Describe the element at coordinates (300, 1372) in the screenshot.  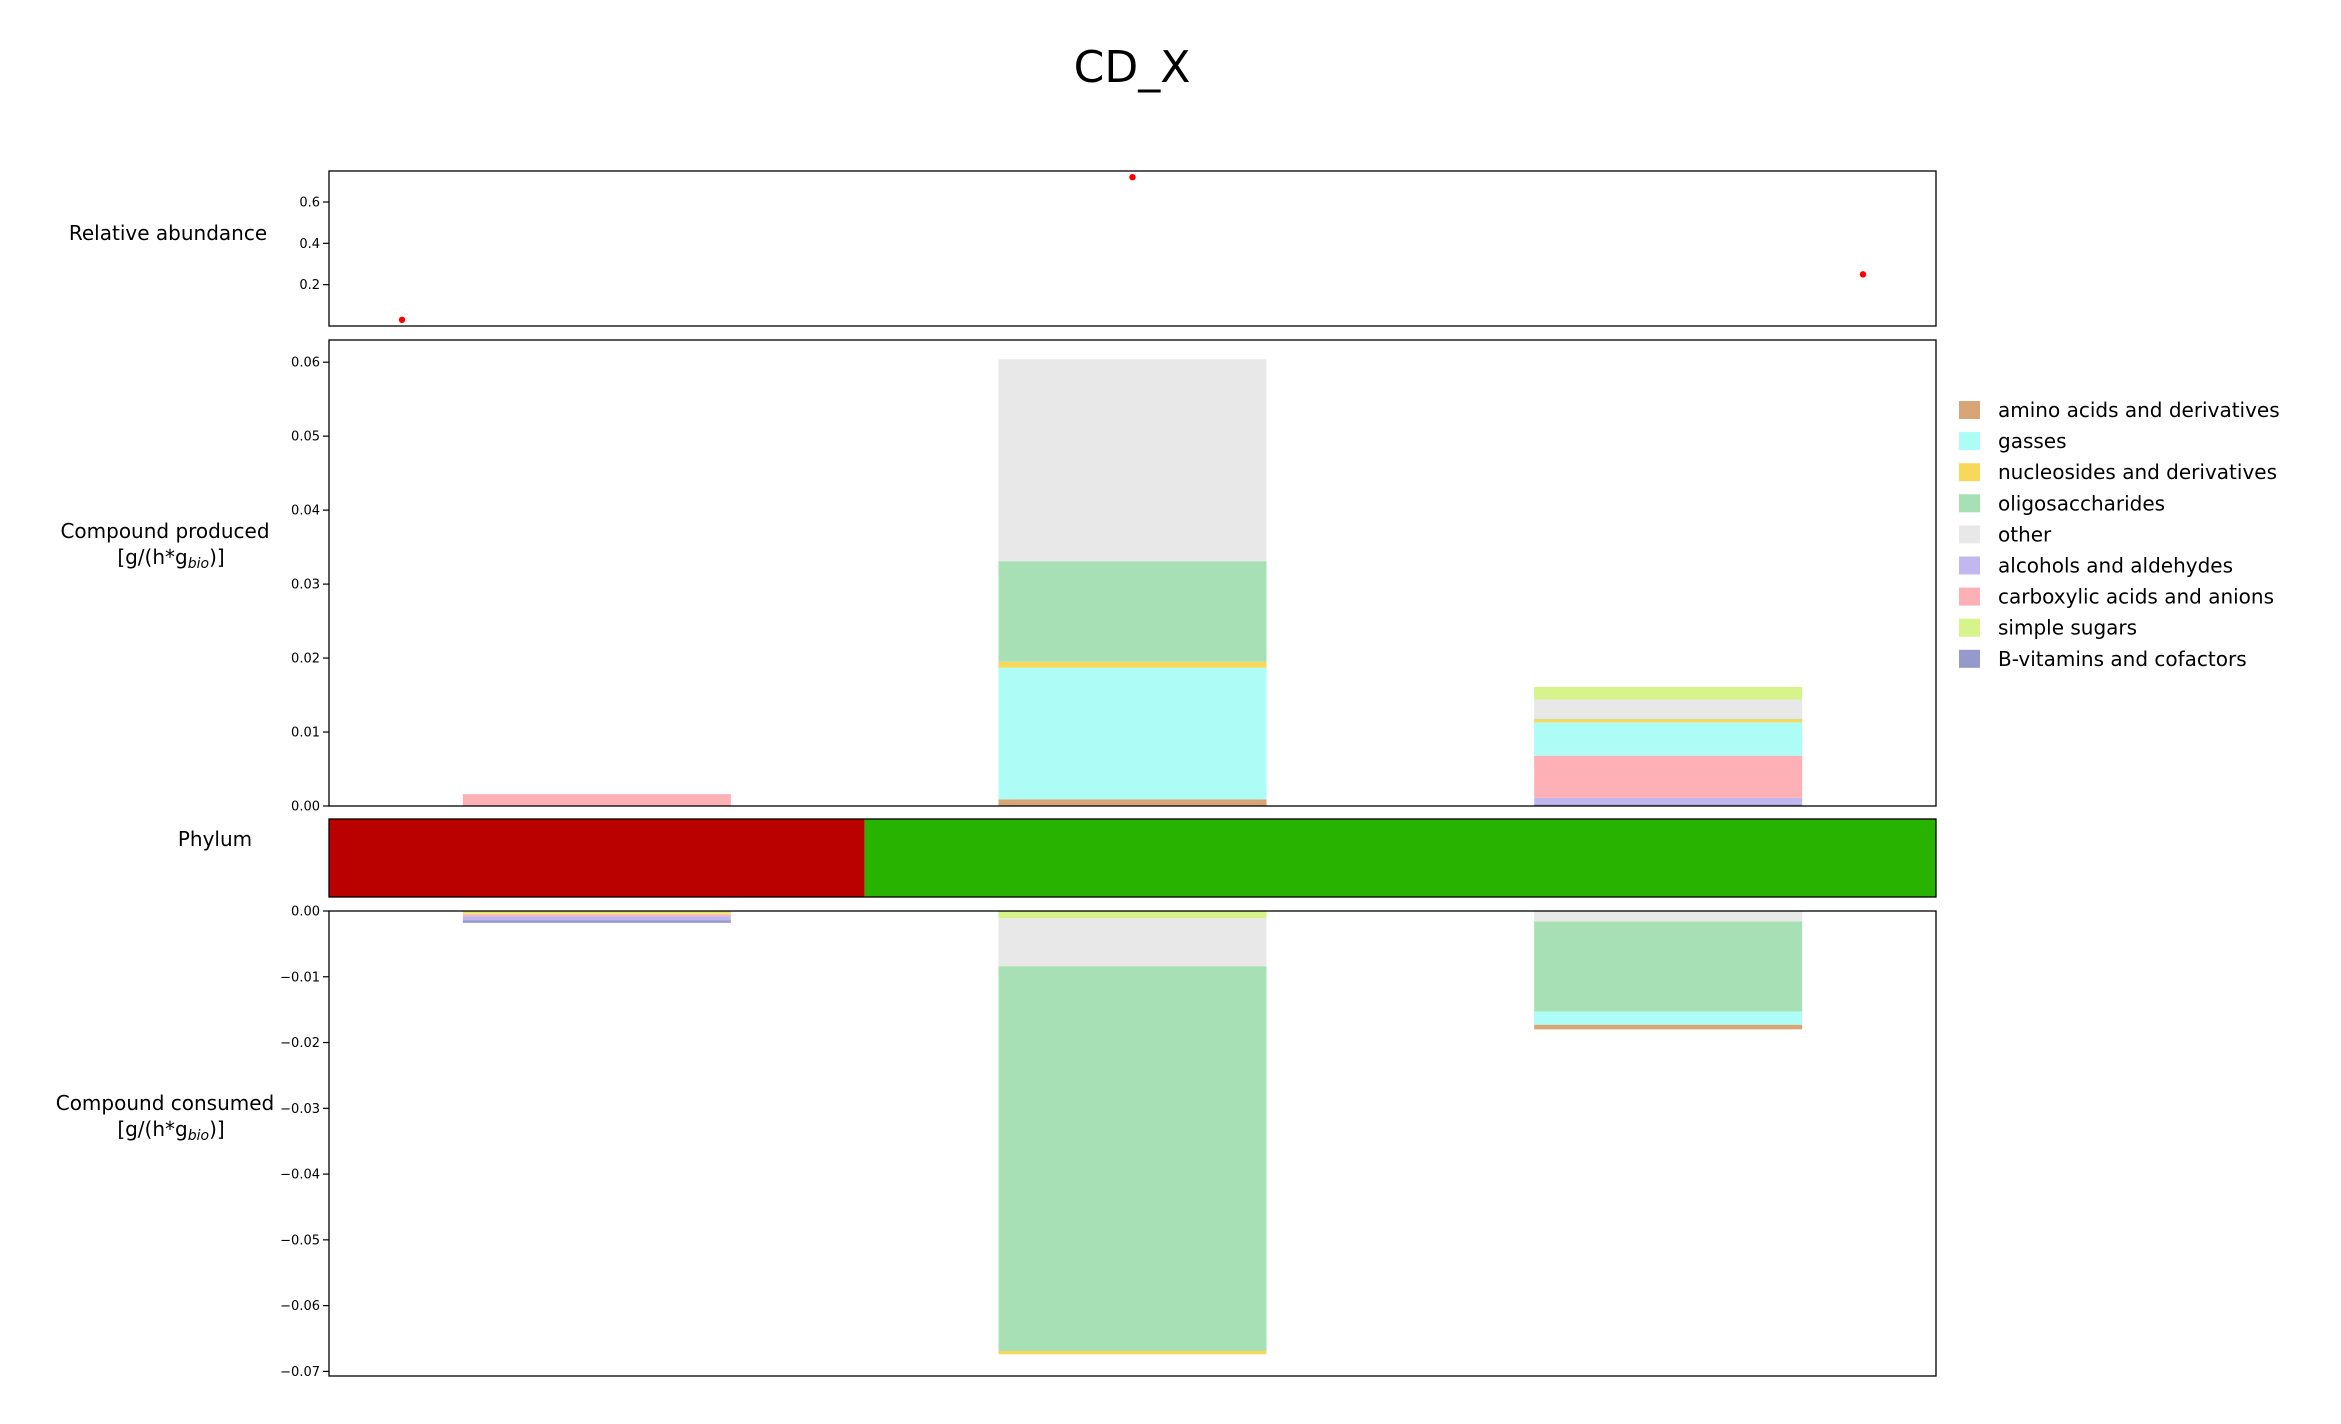
I see `y-tick-label: −0.07` at that location.